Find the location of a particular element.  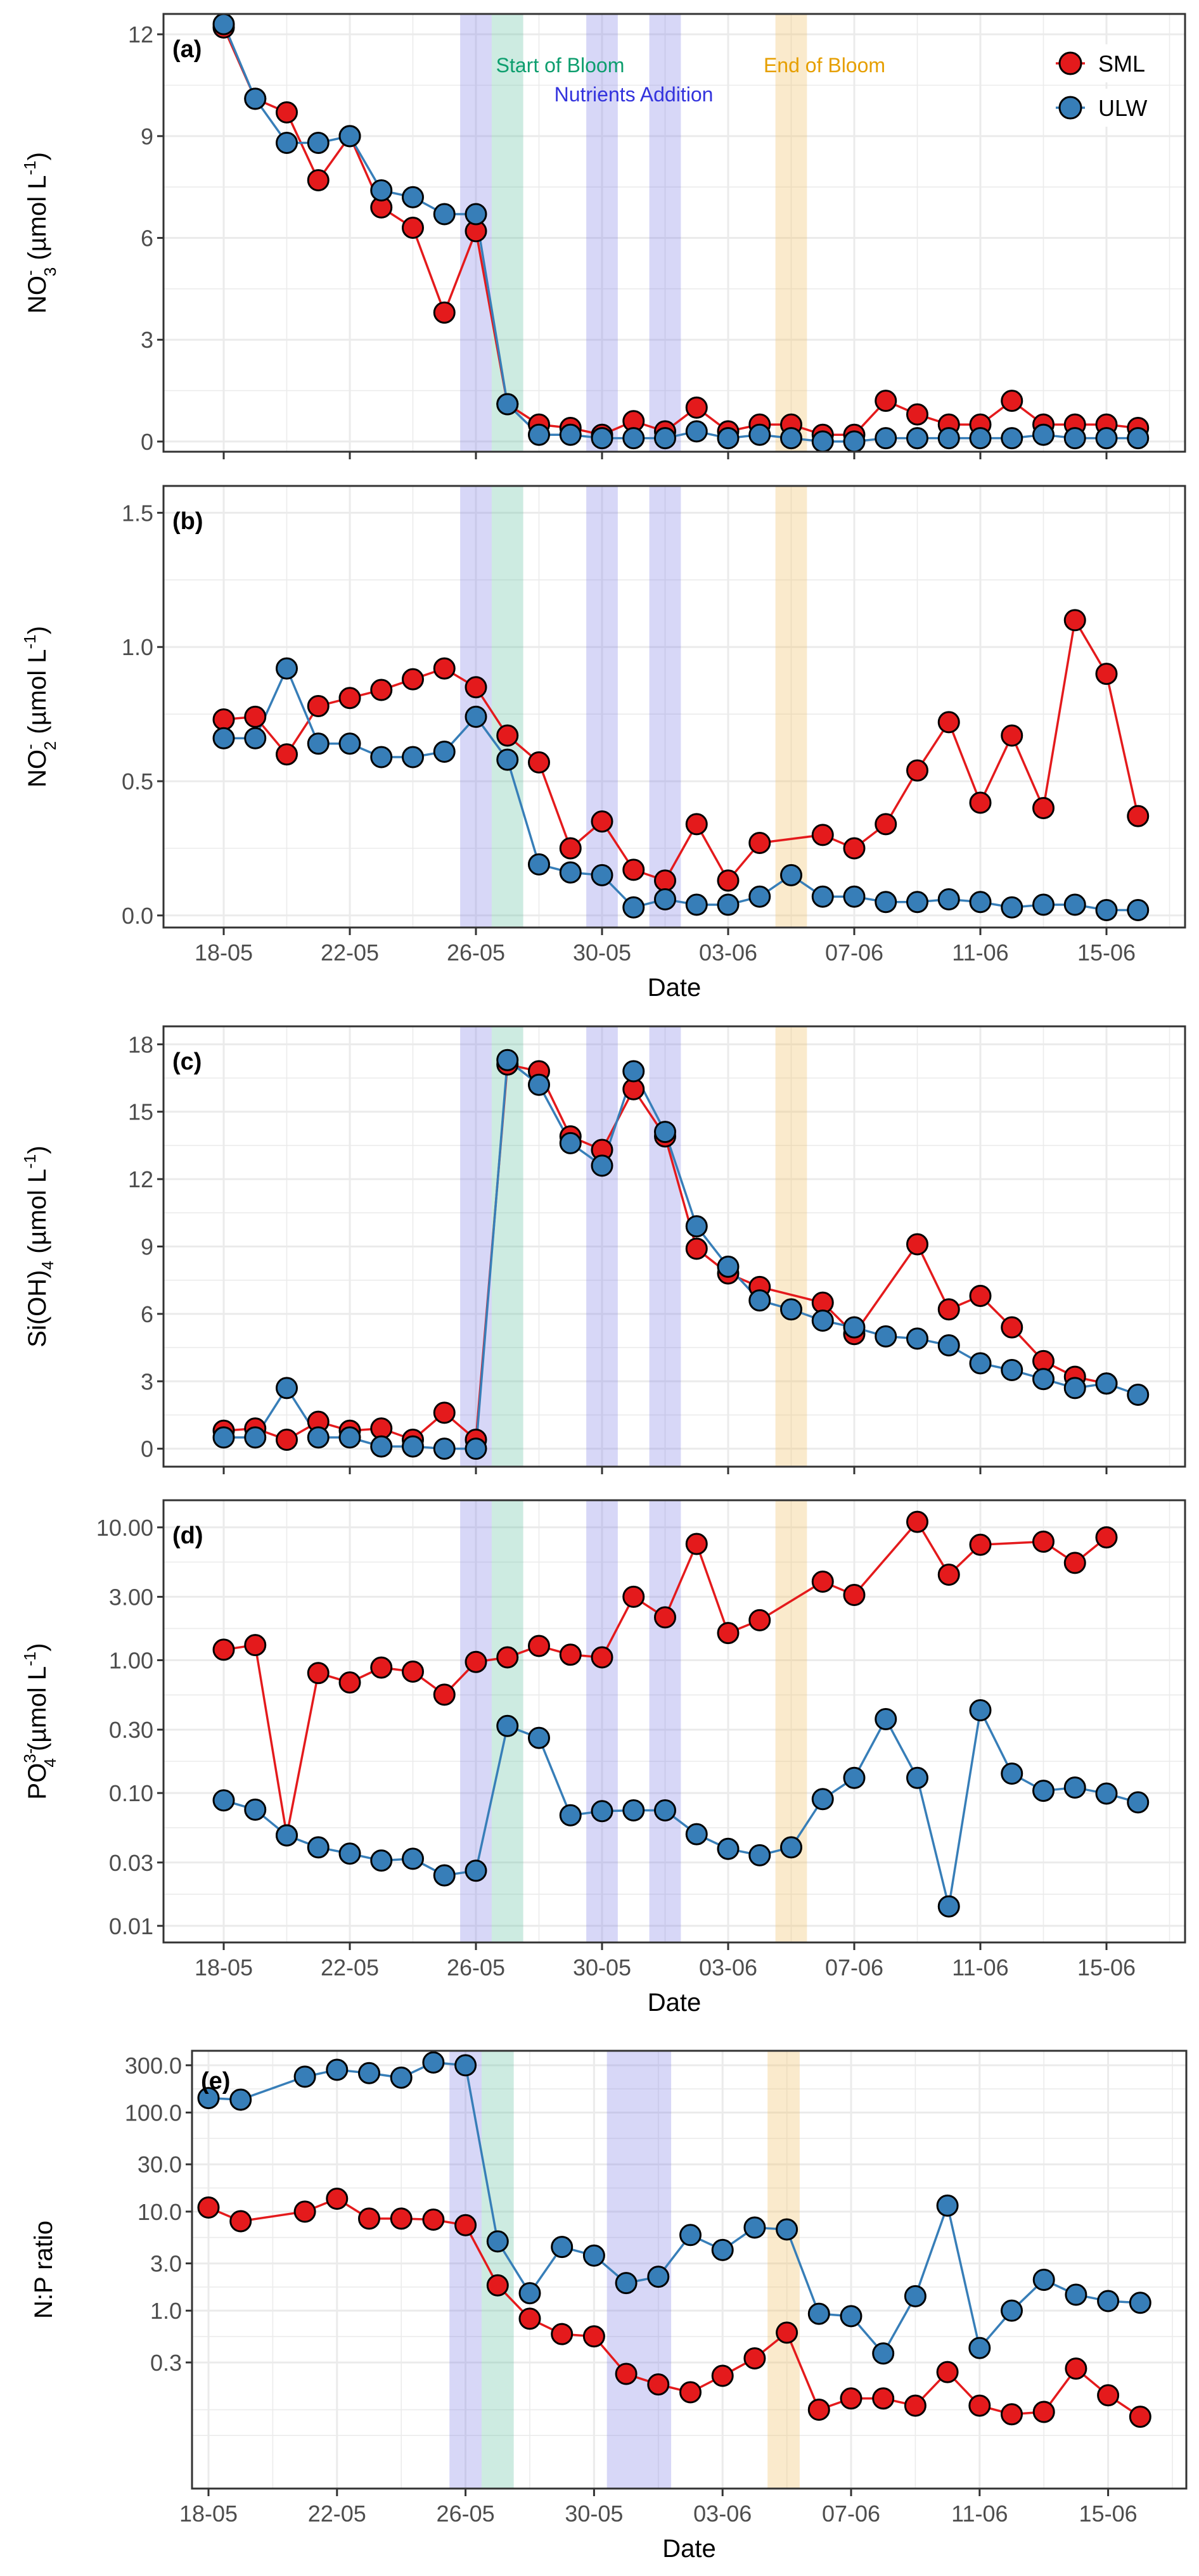

y-tick-label: 9 is located at coordinates (147, 1247).